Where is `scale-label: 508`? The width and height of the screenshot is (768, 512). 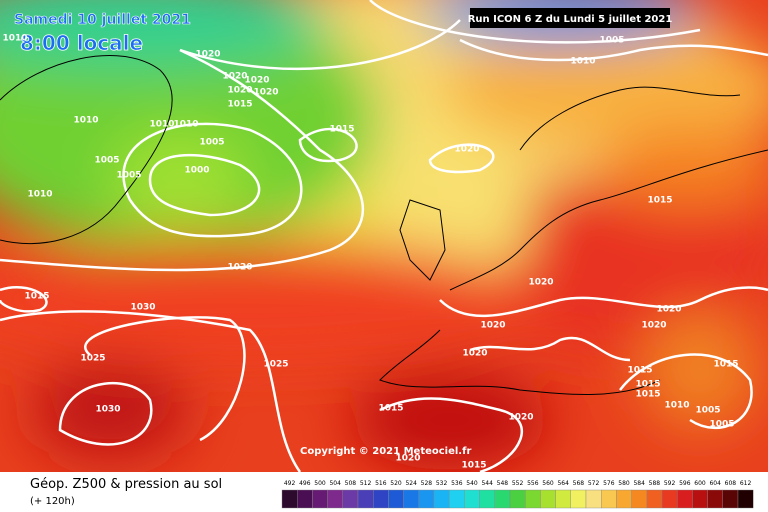 scale-label: 508 is located at coordinates (351, 483).